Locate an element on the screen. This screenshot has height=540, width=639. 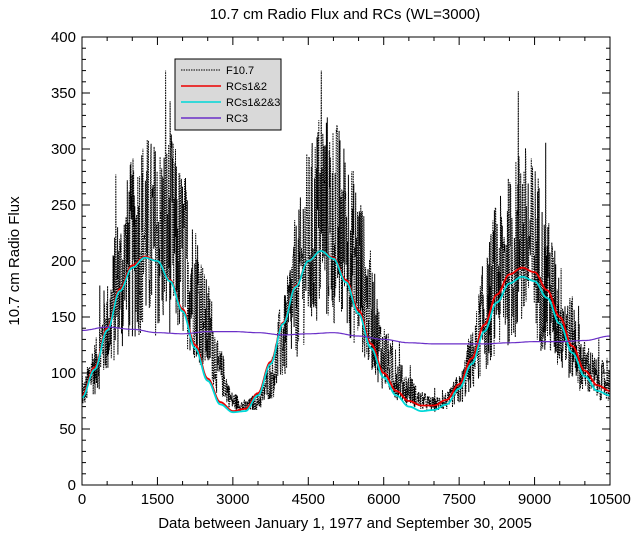
x-tick-label: 7500 is located at coordinates (458, 499).